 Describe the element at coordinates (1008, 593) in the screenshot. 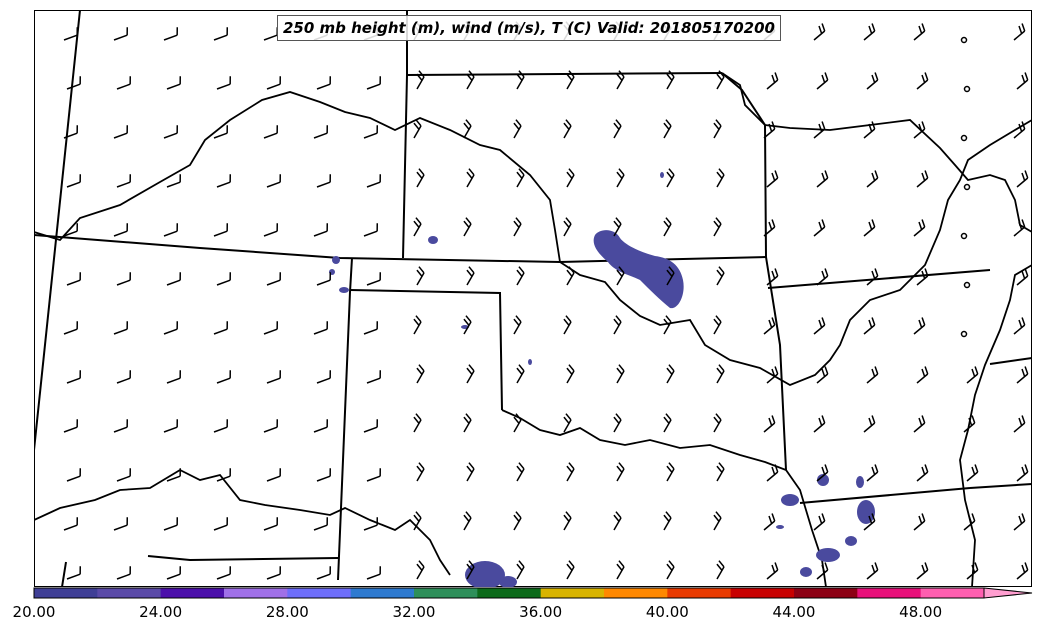

I see `colorbar-extend-arrow` at that location.